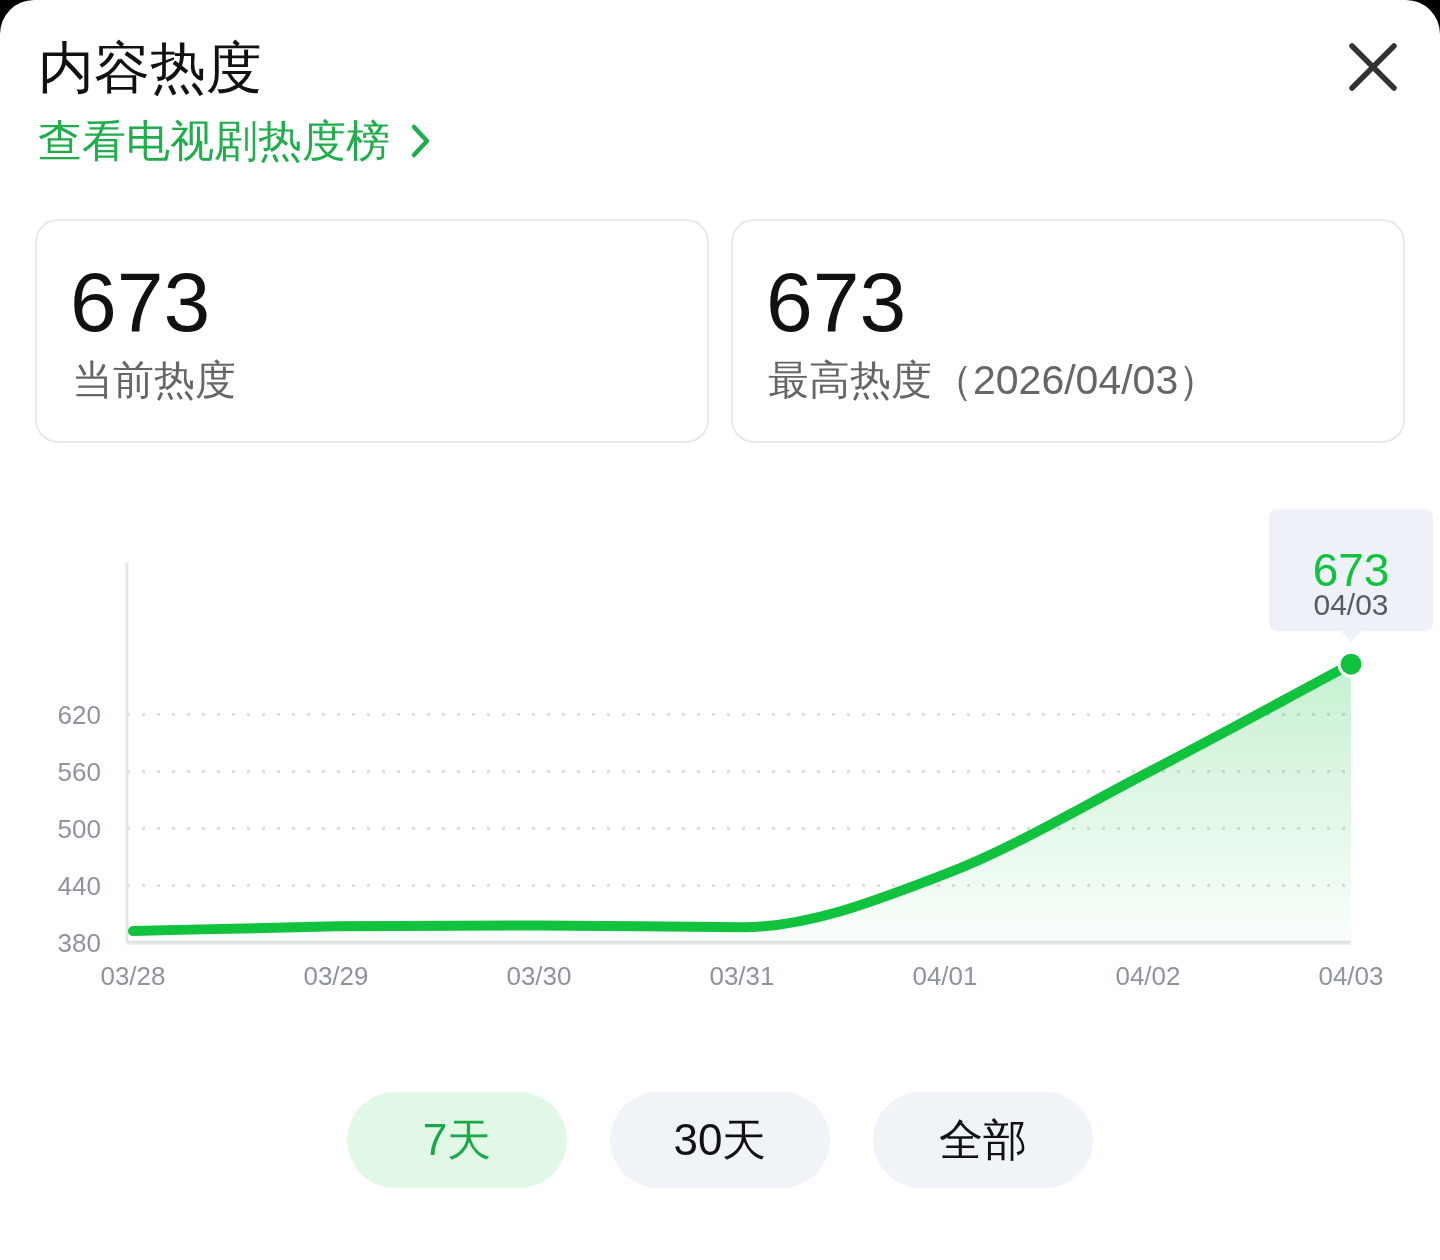 The image size is (1440, 1260). I want to click on chart-subtitle: 查看电视剧热度榜, so click(214, 140).